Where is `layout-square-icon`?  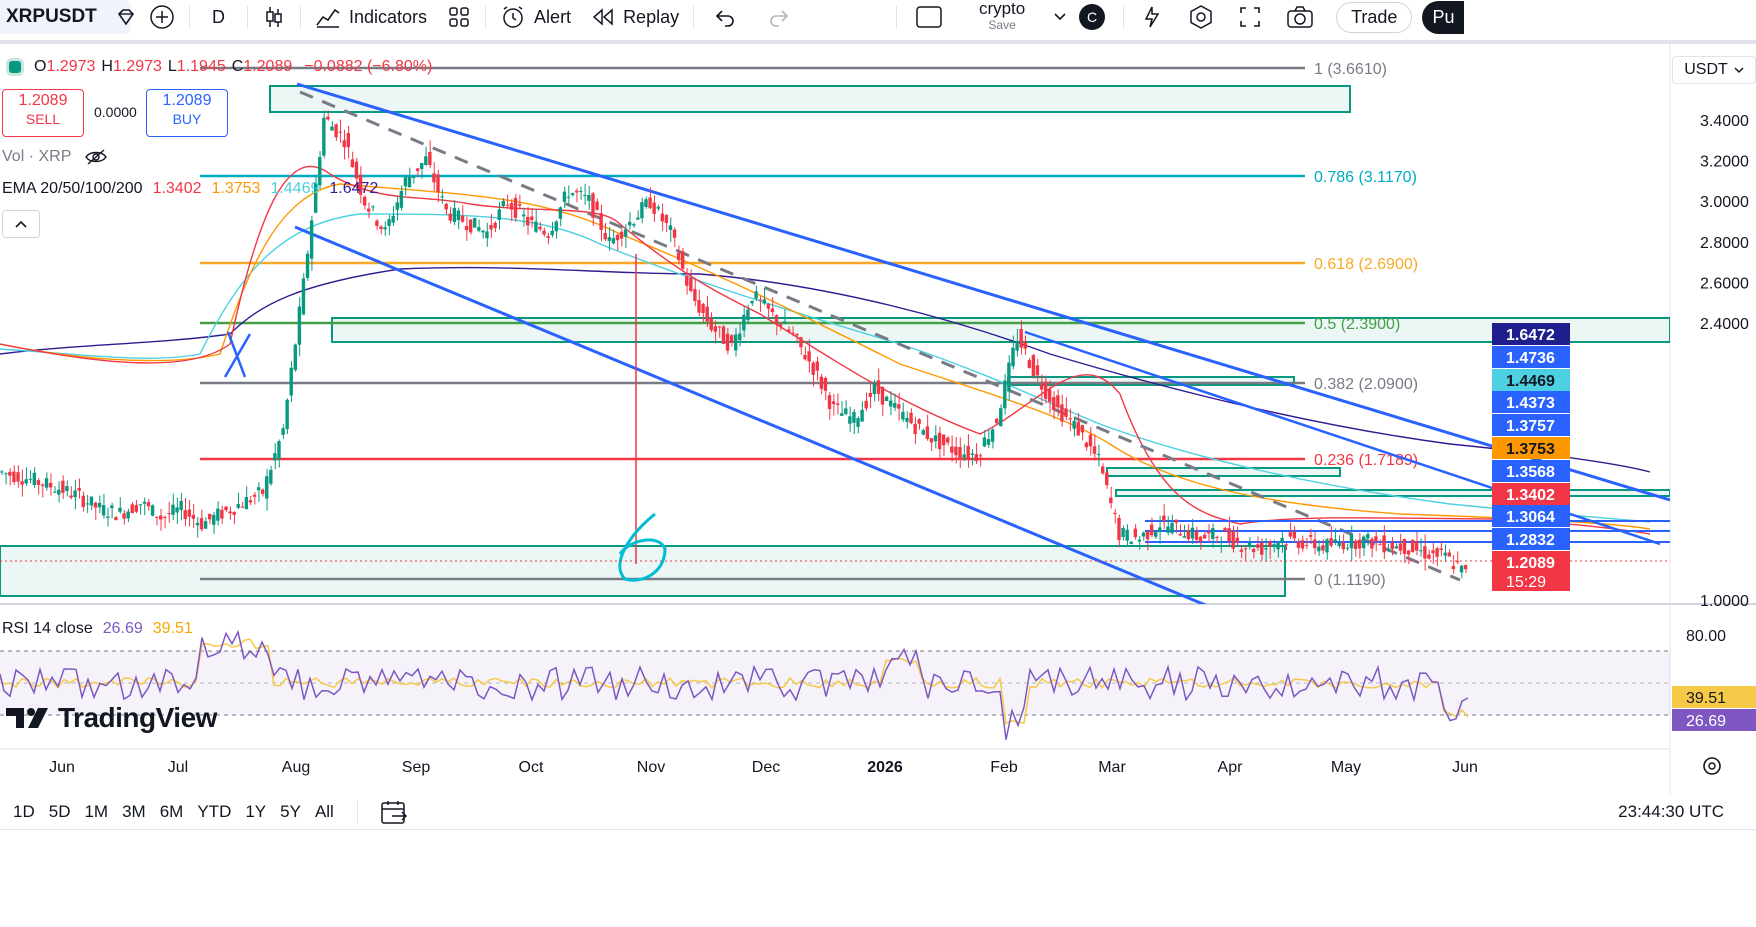 layout-square-icon is located at coordinates (929, 17).